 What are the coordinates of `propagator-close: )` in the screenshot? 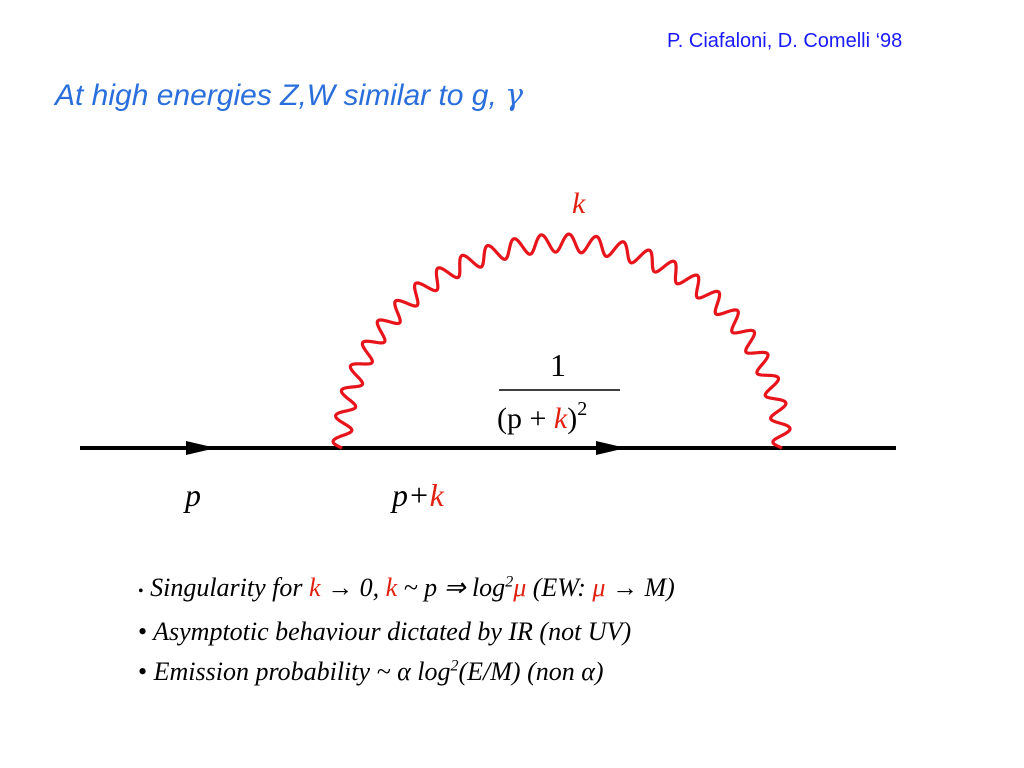 It's located at (572, 418).